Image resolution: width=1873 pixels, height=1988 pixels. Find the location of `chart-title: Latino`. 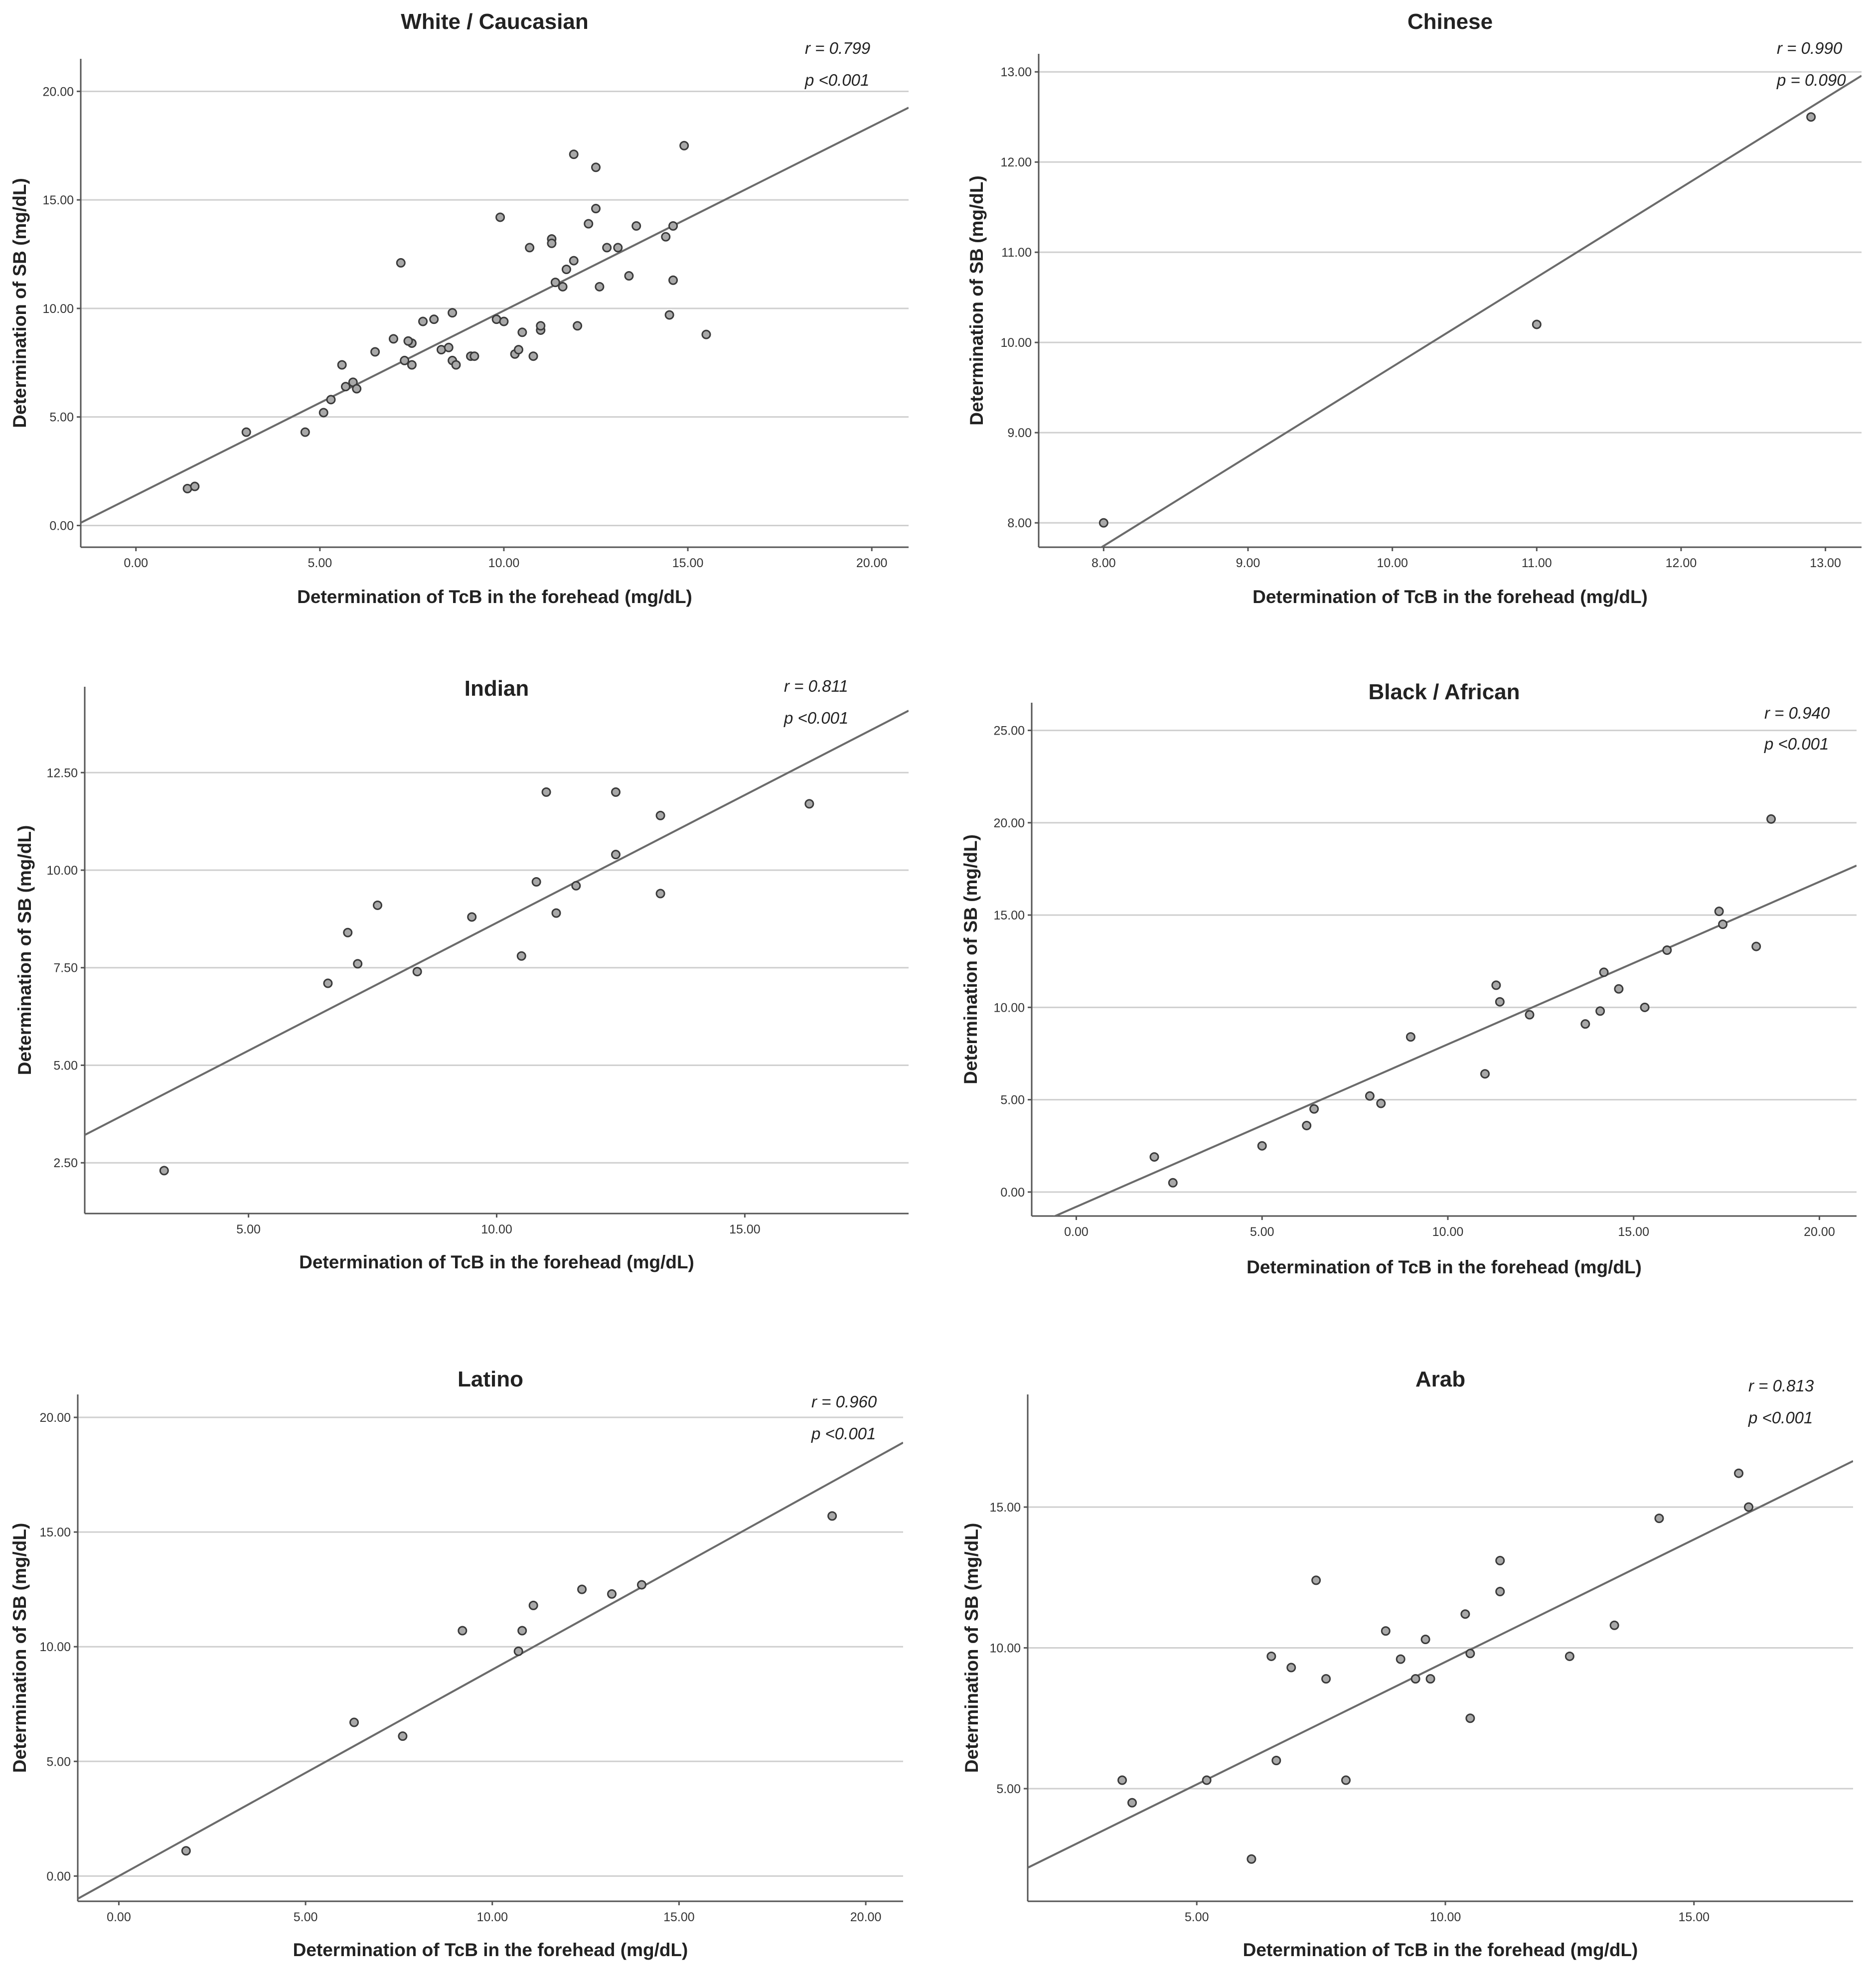

chart-title: Latino is located at coordinates (490, 1379).